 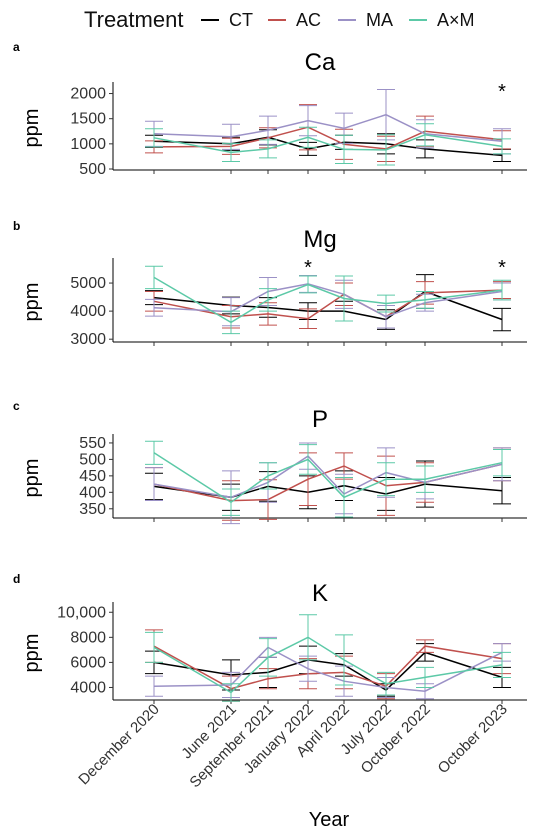 What do you see at coordinates (16, 579) in the screenshot?
I see `panel-letter: d` at bounding box center [16, 579].